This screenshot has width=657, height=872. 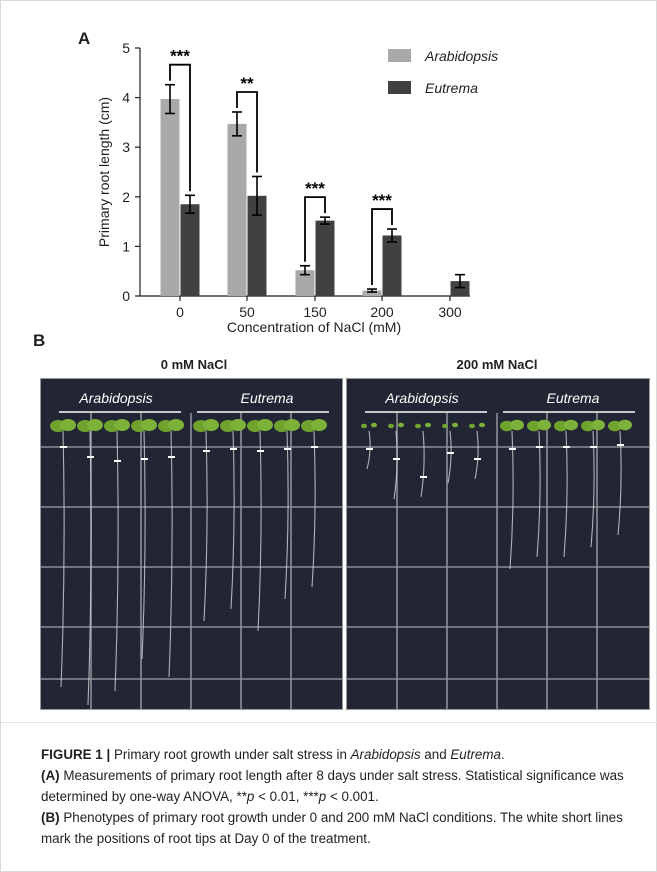 I want to click on panel-a-letter: A, so click(x=84, y=38).